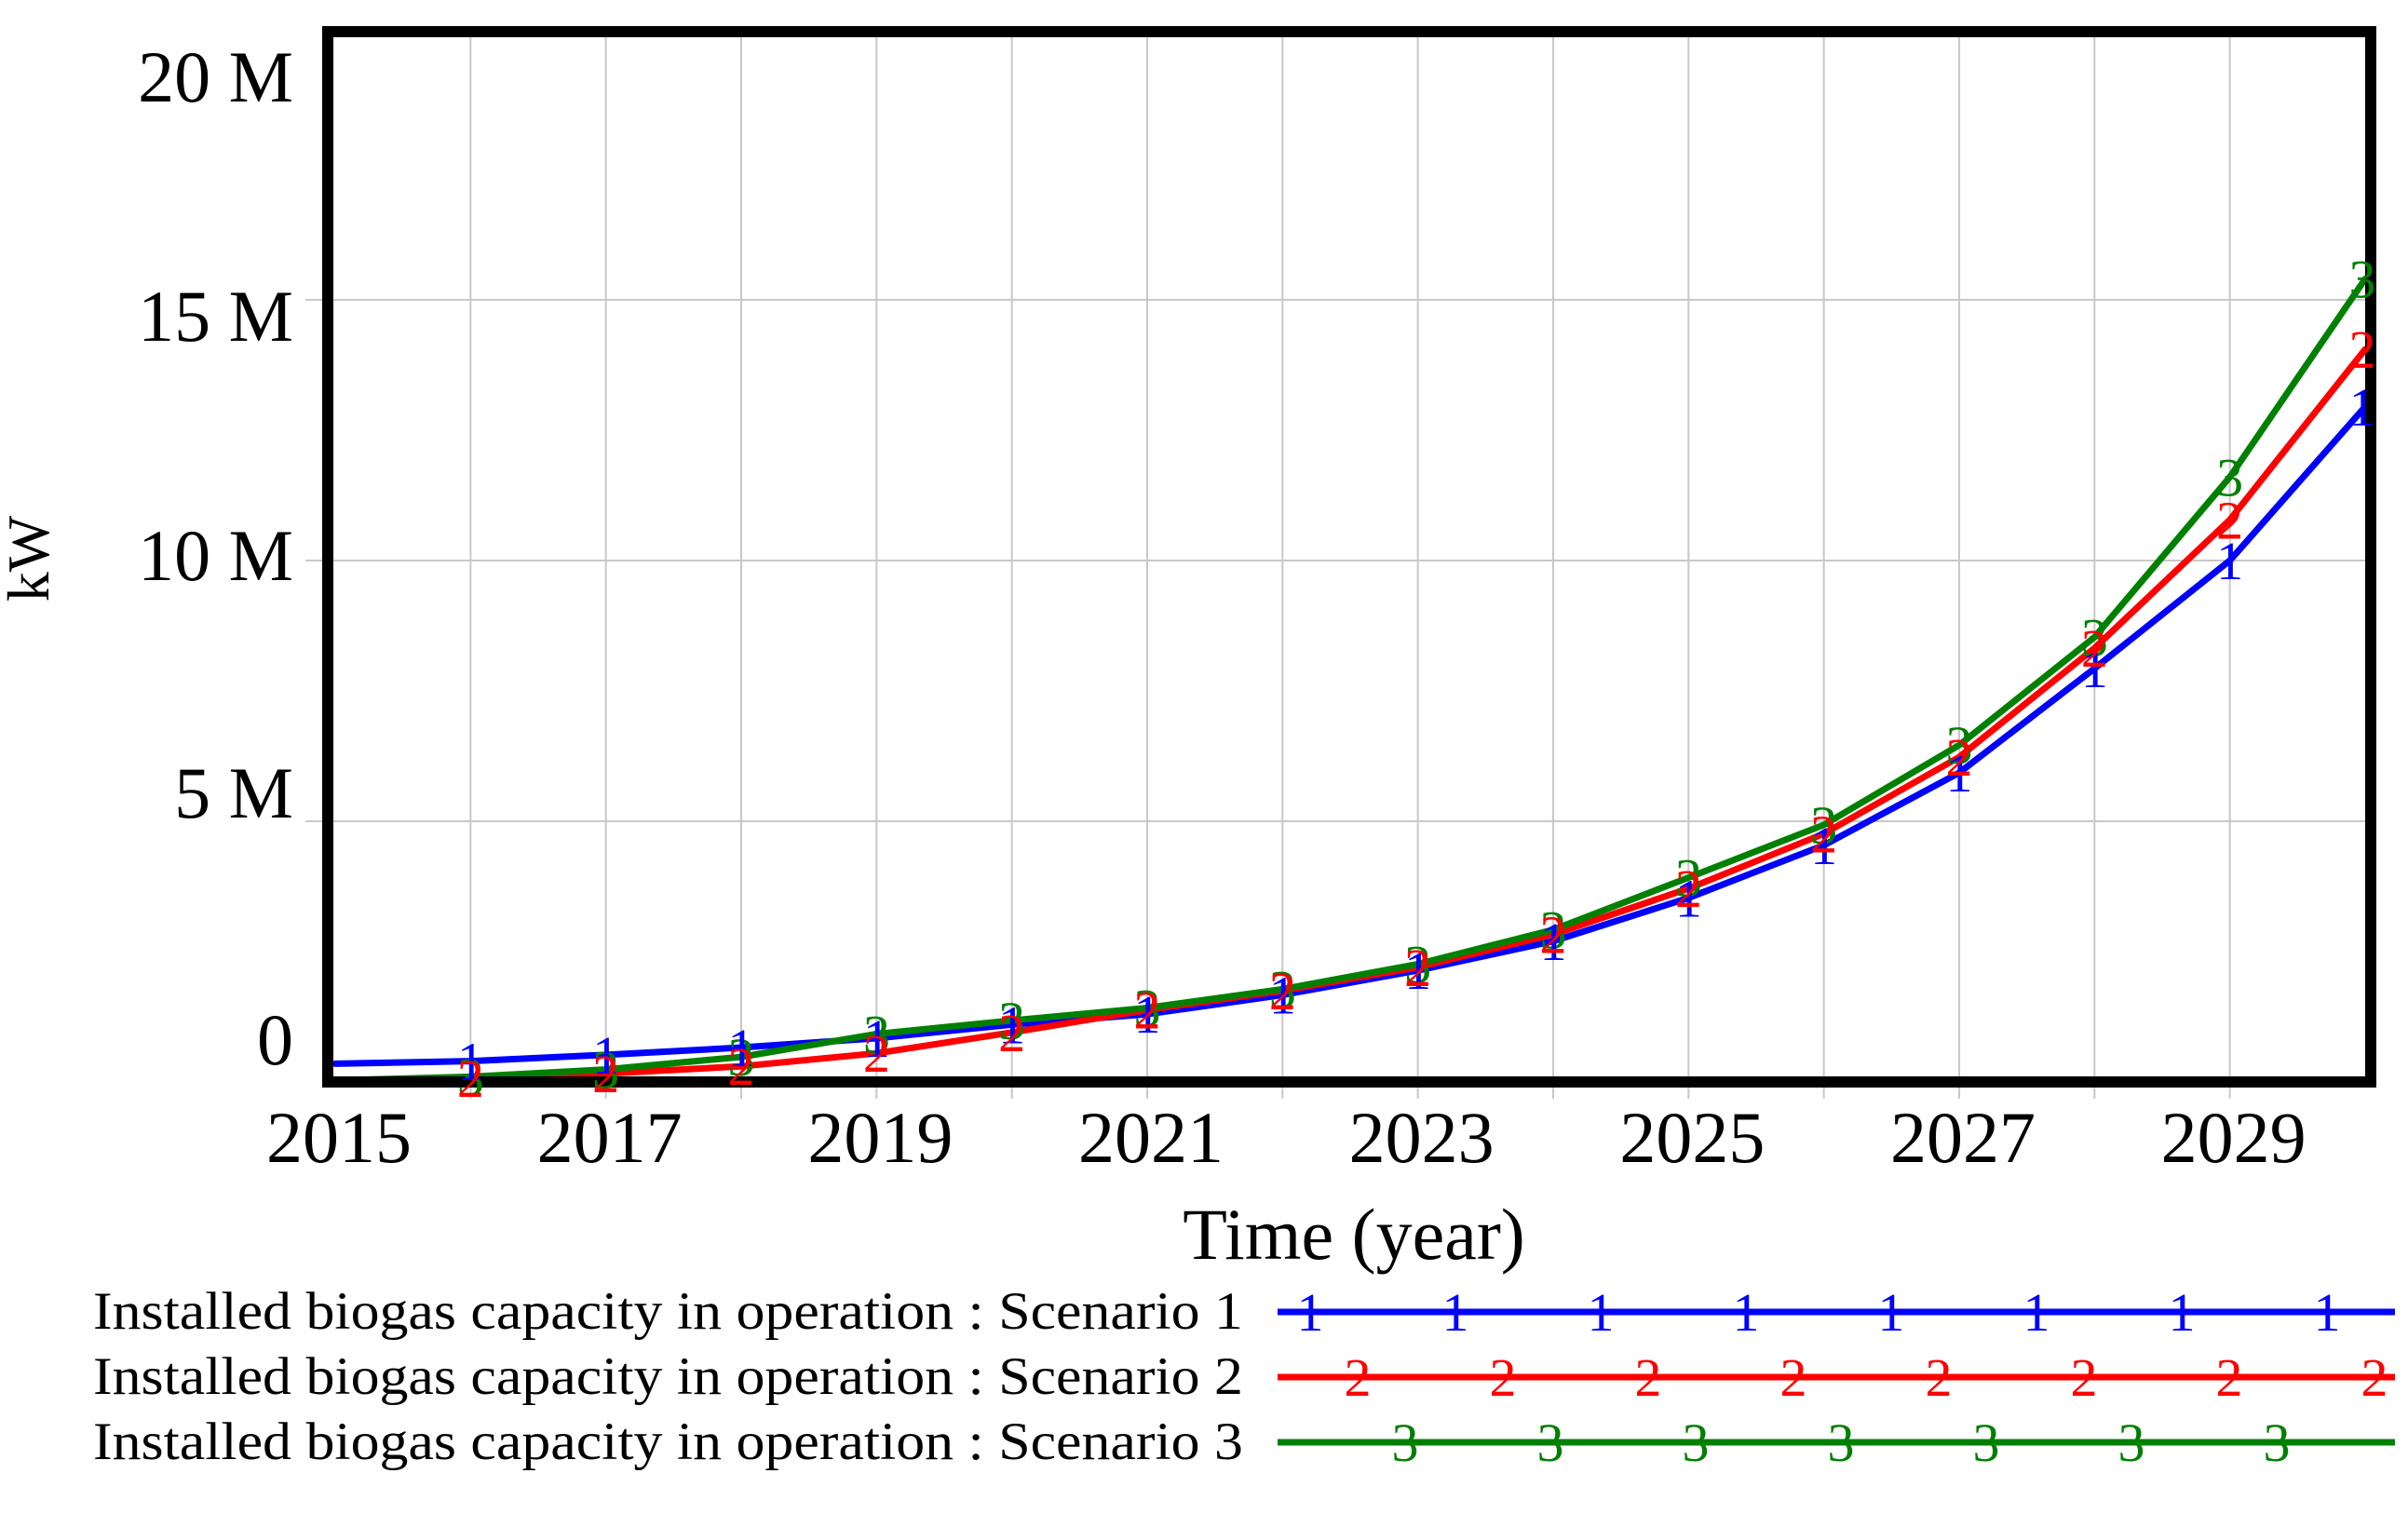 The height and width of the screenshot is (1514, 2408). Describe the element at coordinates (1012, 1021) in the screenshot. I see `curve-marker-digit-s3-2020: 3` at that location.